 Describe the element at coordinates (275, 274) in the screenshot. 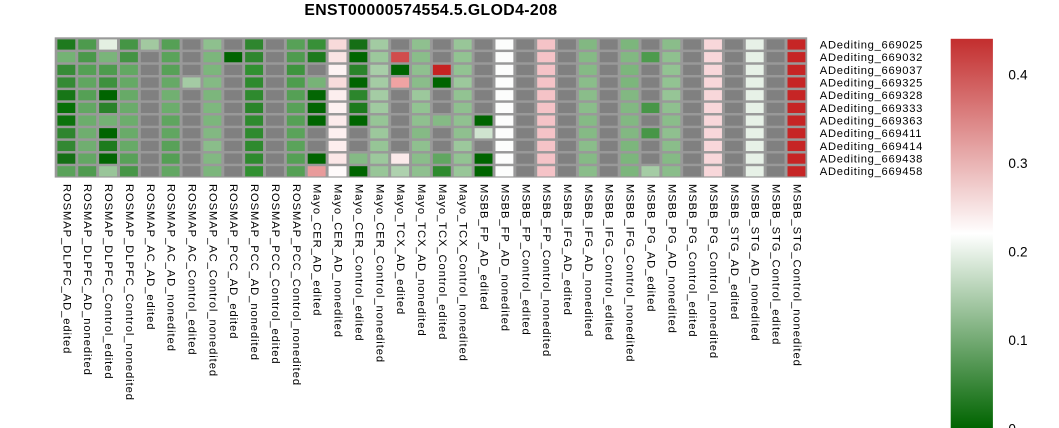

I see `svg-text: ROSMAP_PCC_Control_edited` at that location.